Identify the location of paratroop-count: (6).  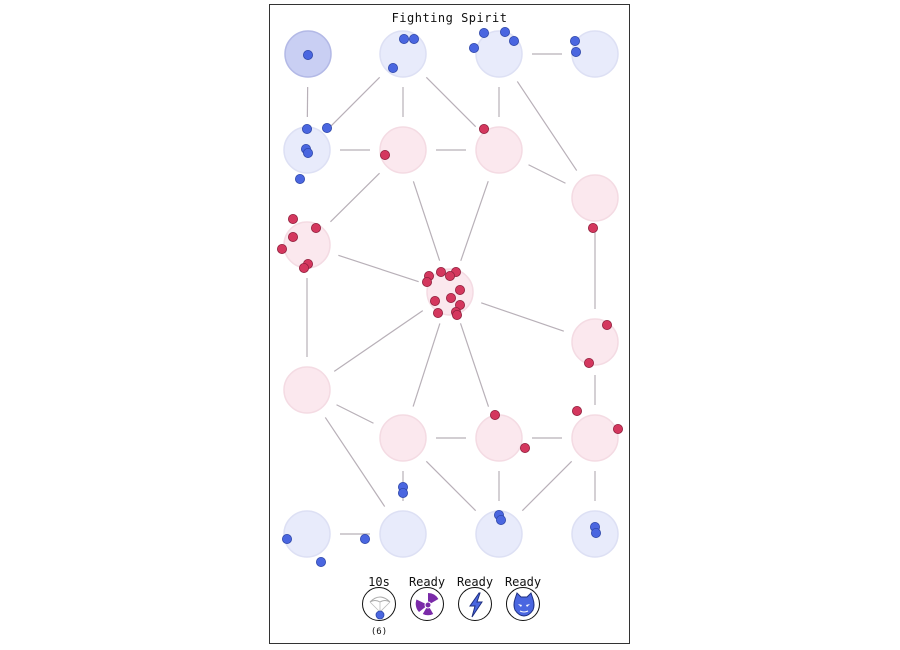
(379, 632).